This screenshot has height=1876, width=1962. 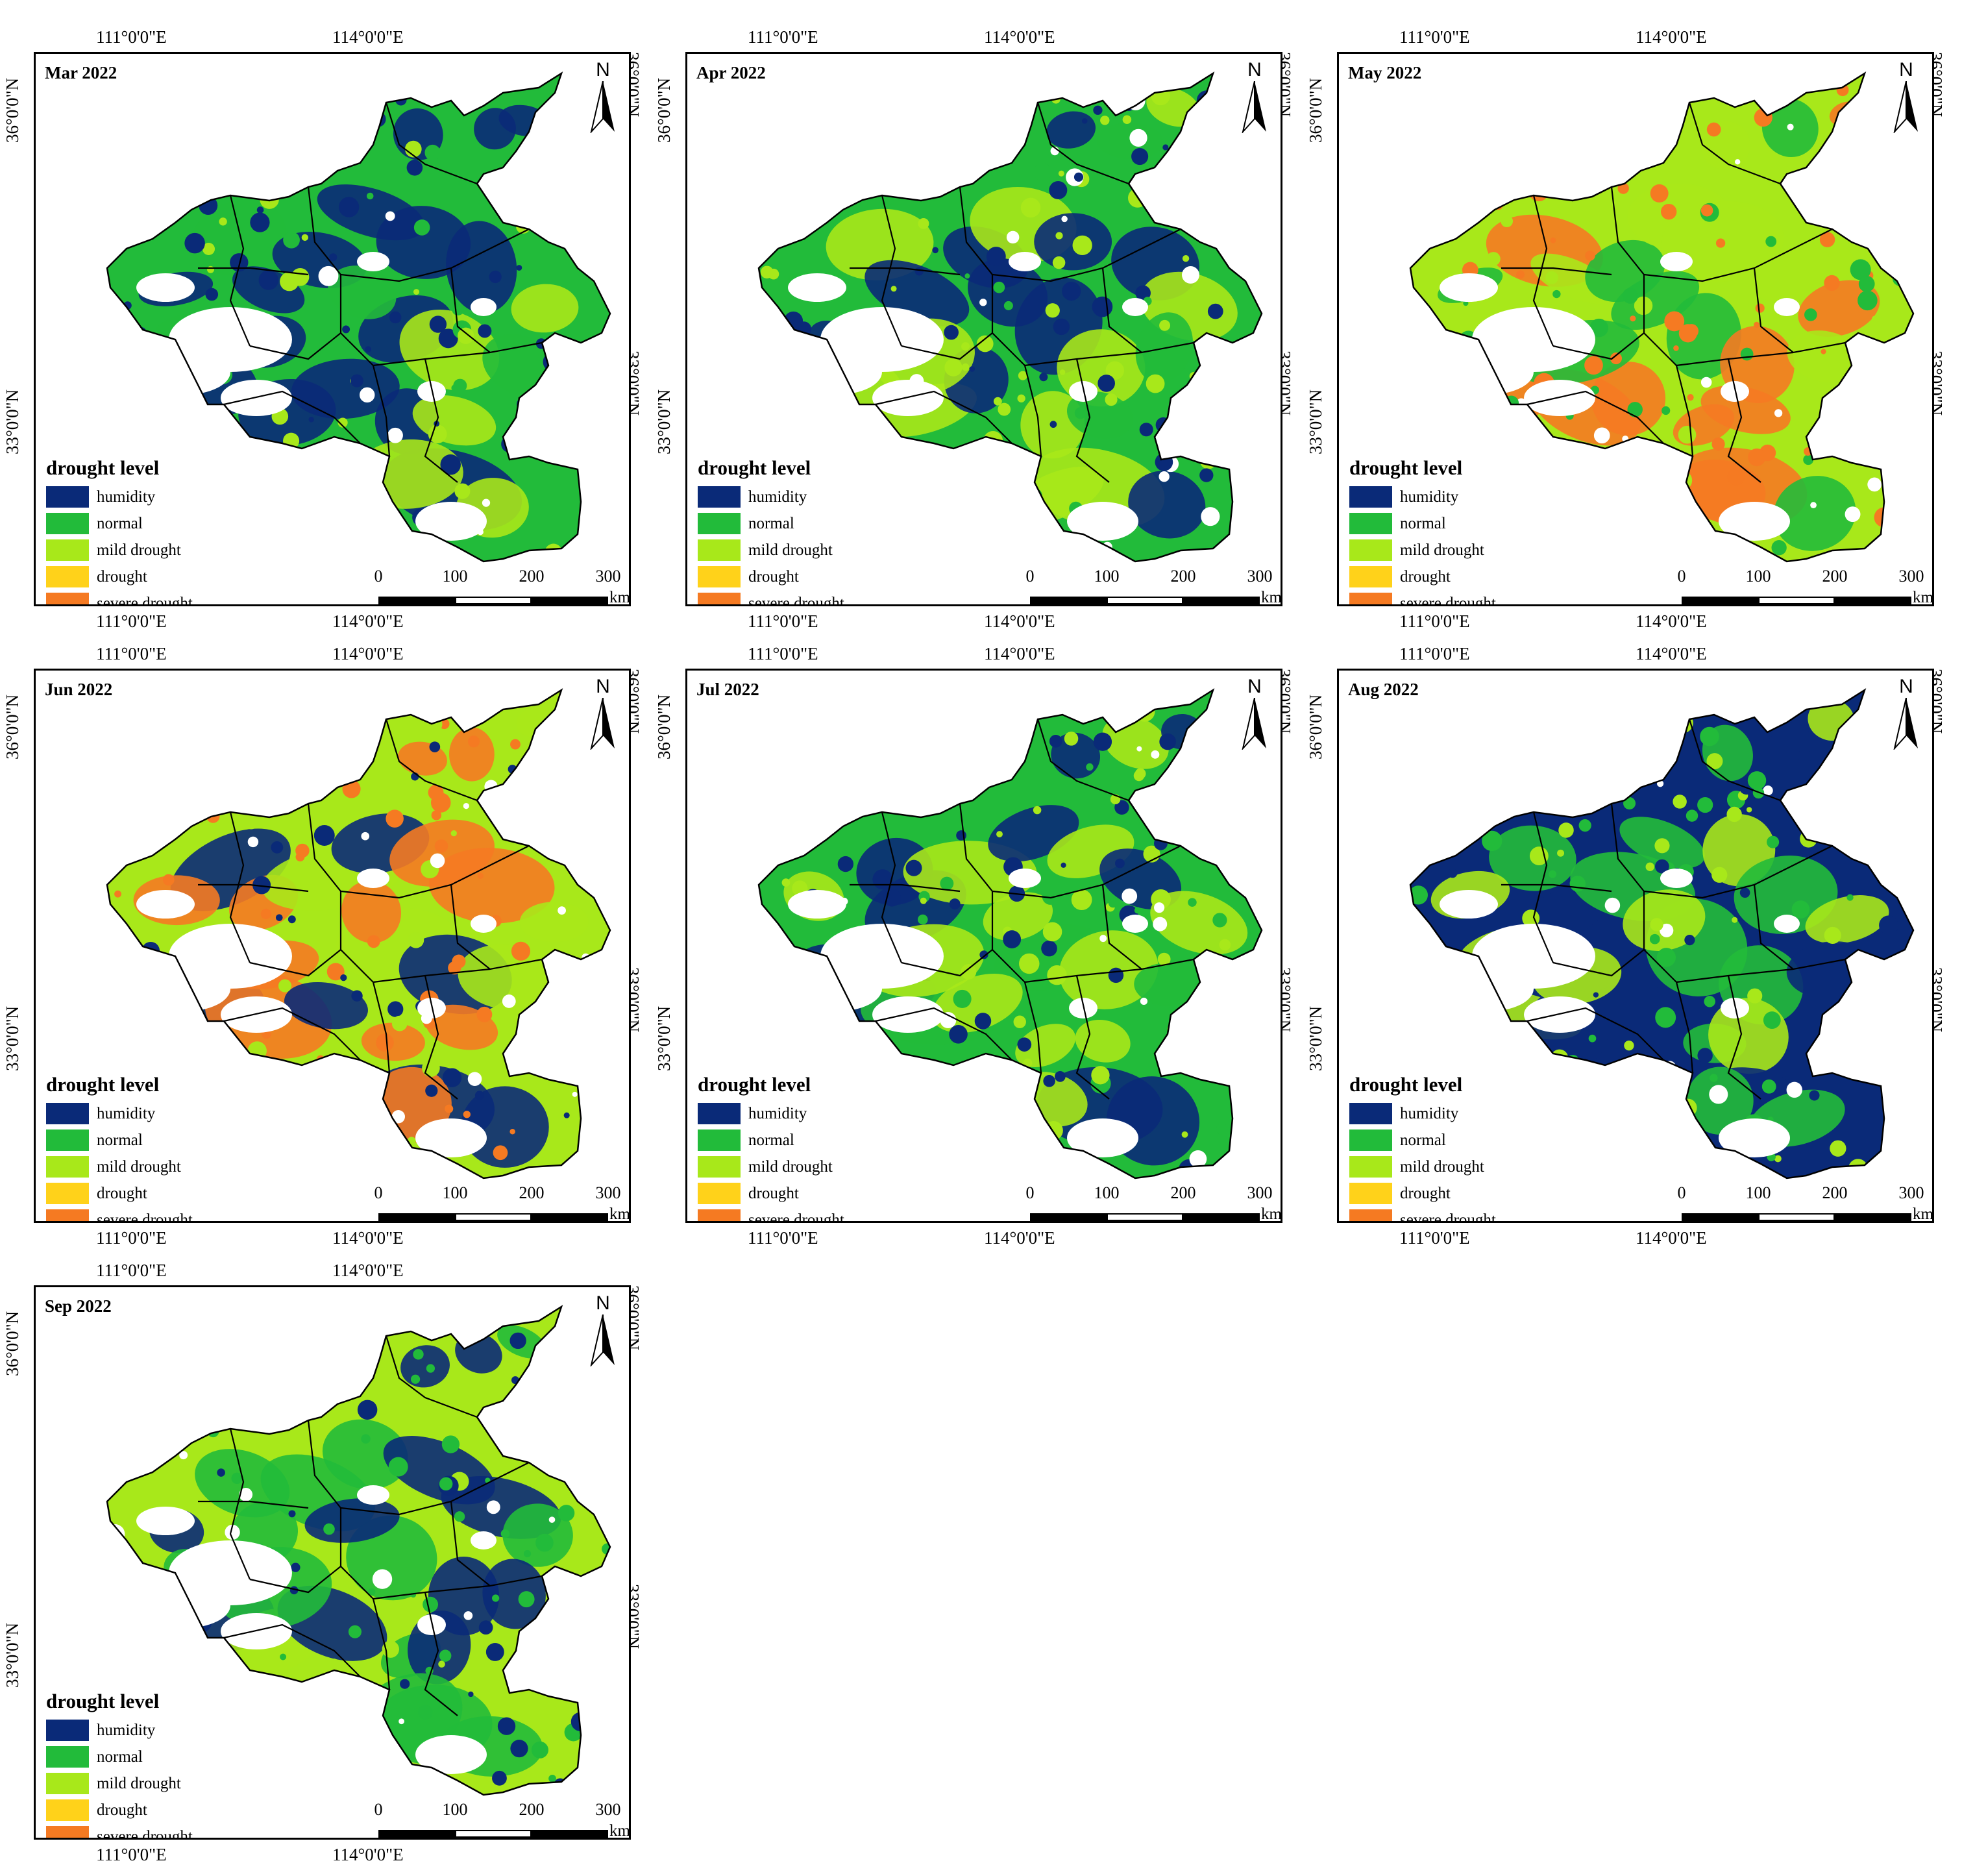 I want to click on north-arrow-icon, so click(x=1254, y=724).